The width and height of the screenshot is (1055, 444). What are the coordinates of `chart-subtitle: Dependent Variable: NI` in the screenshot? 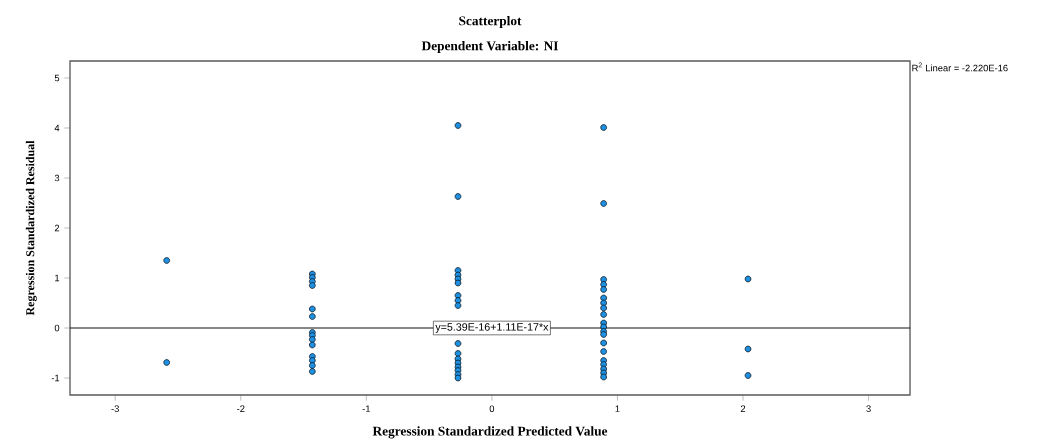 It's located at (490, 47).